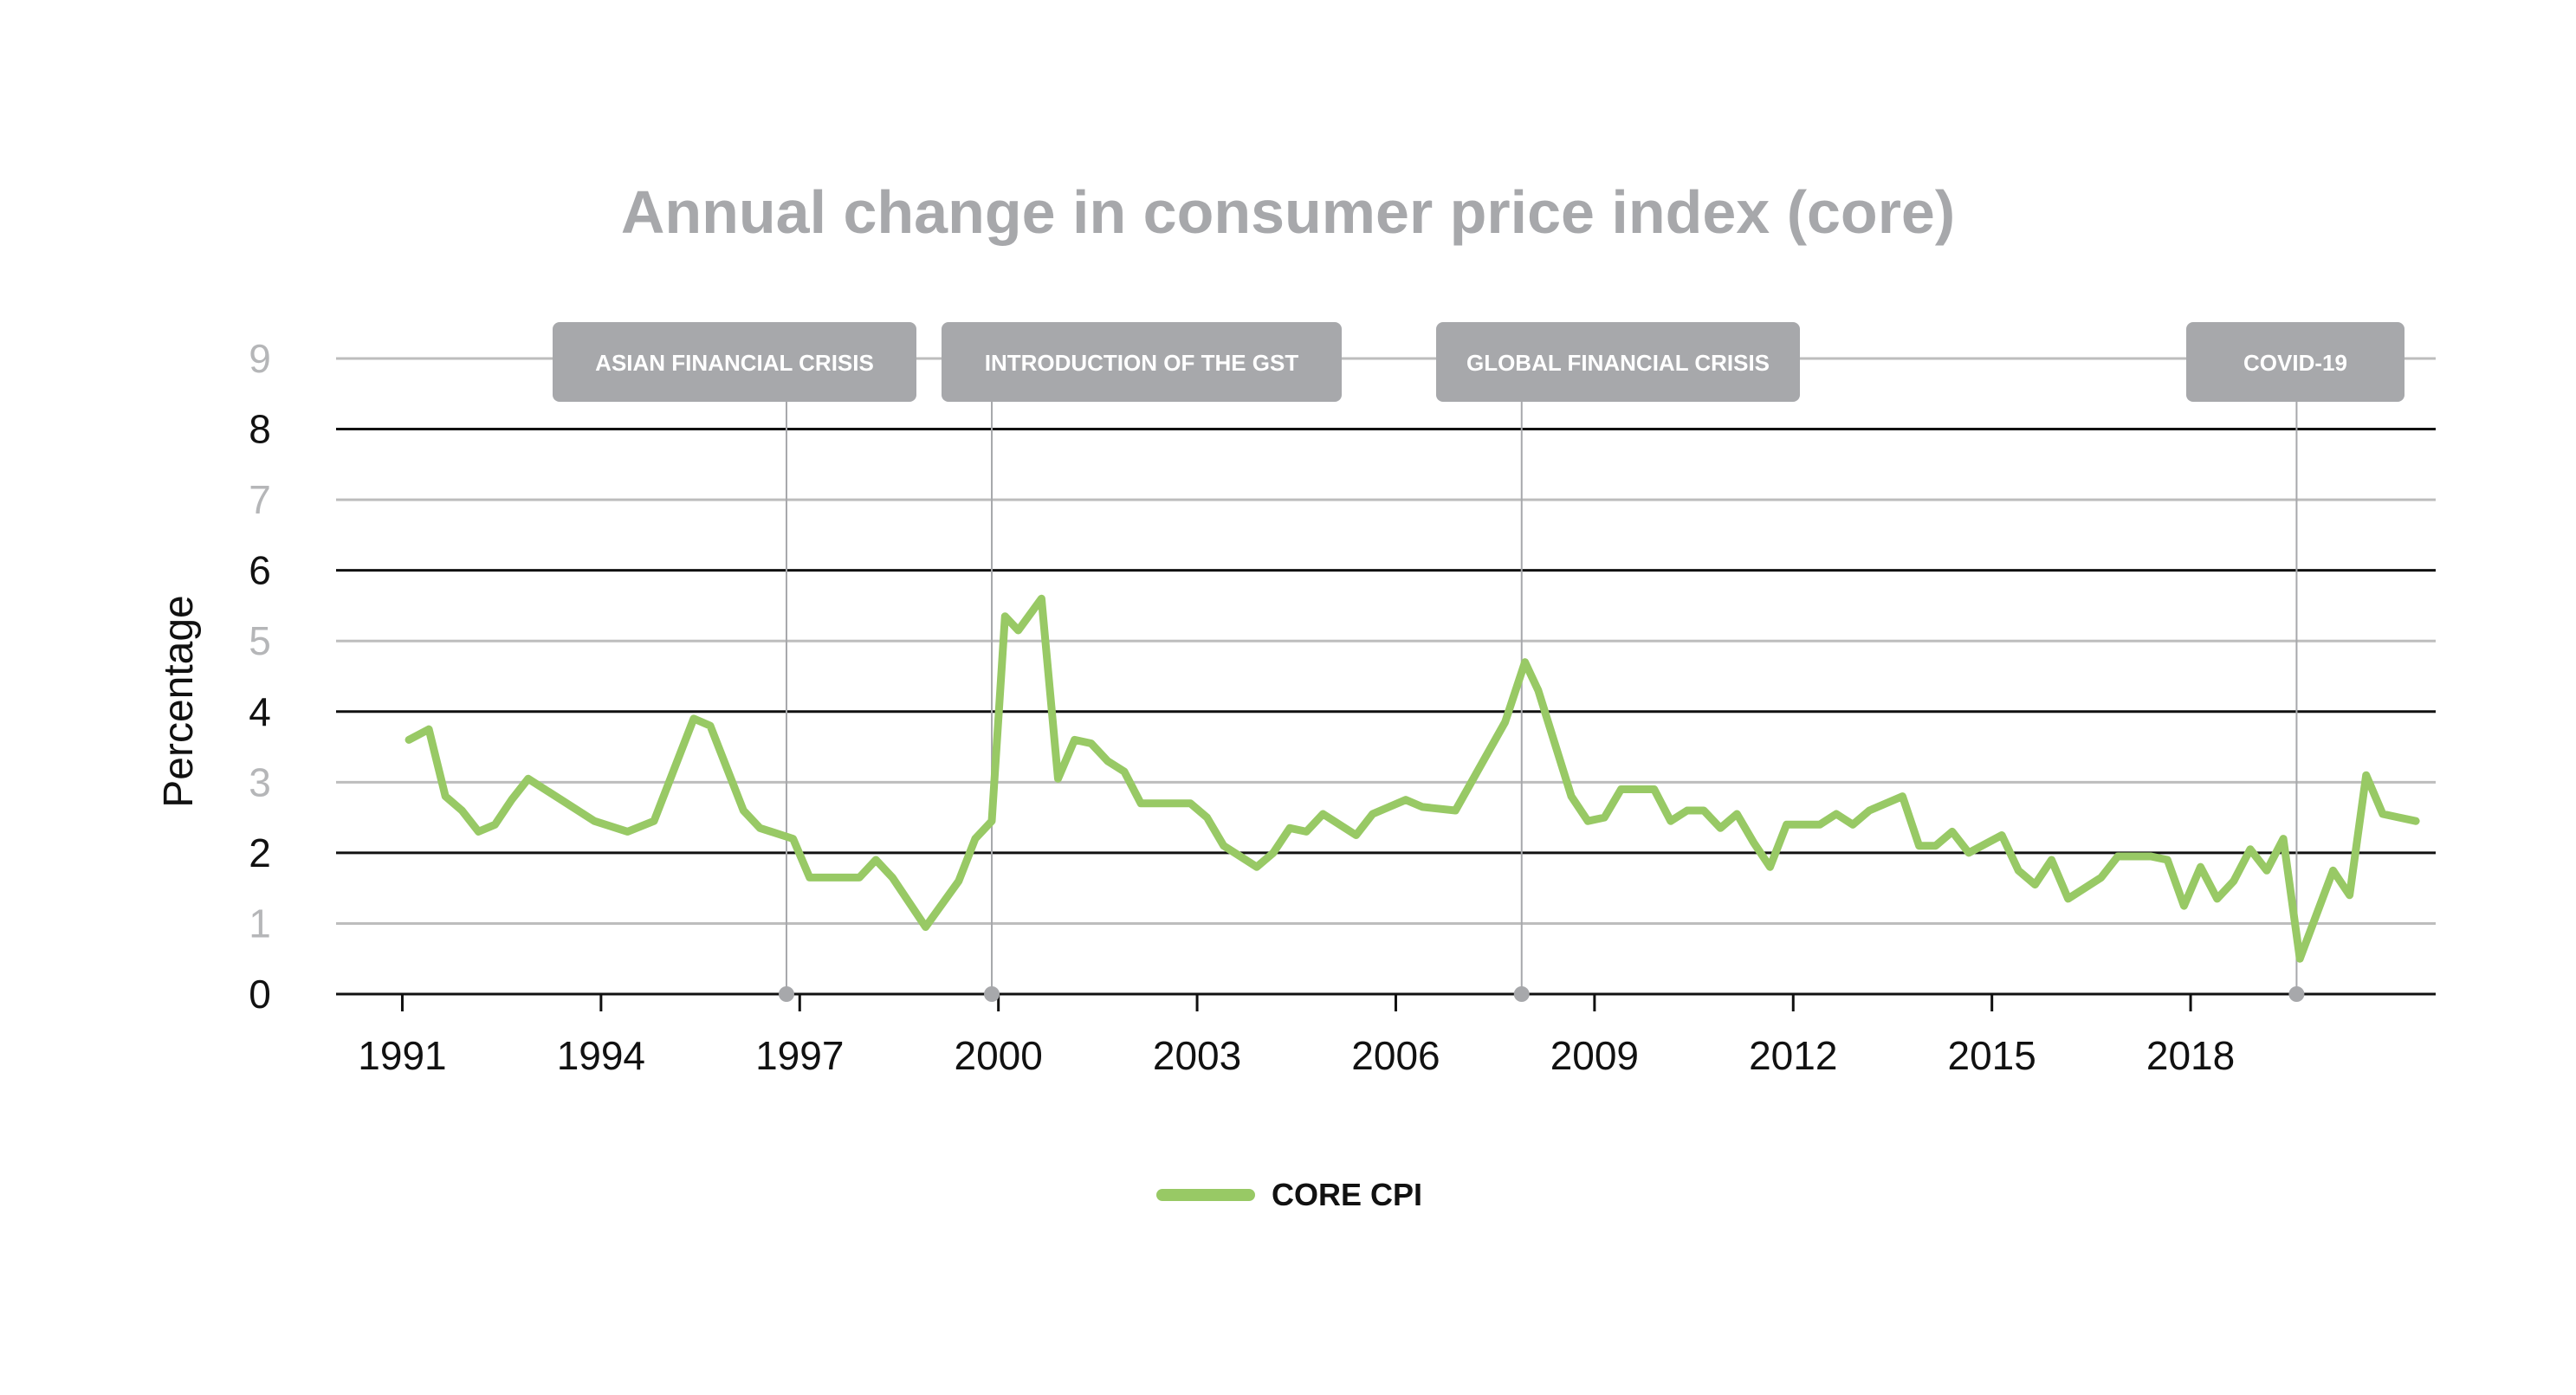 The image size is (2576, 1395). What do you see at coordinates (260, 852) in the screenshot?
I see `y-tick-2: 2` at bounding box center [260, 852].